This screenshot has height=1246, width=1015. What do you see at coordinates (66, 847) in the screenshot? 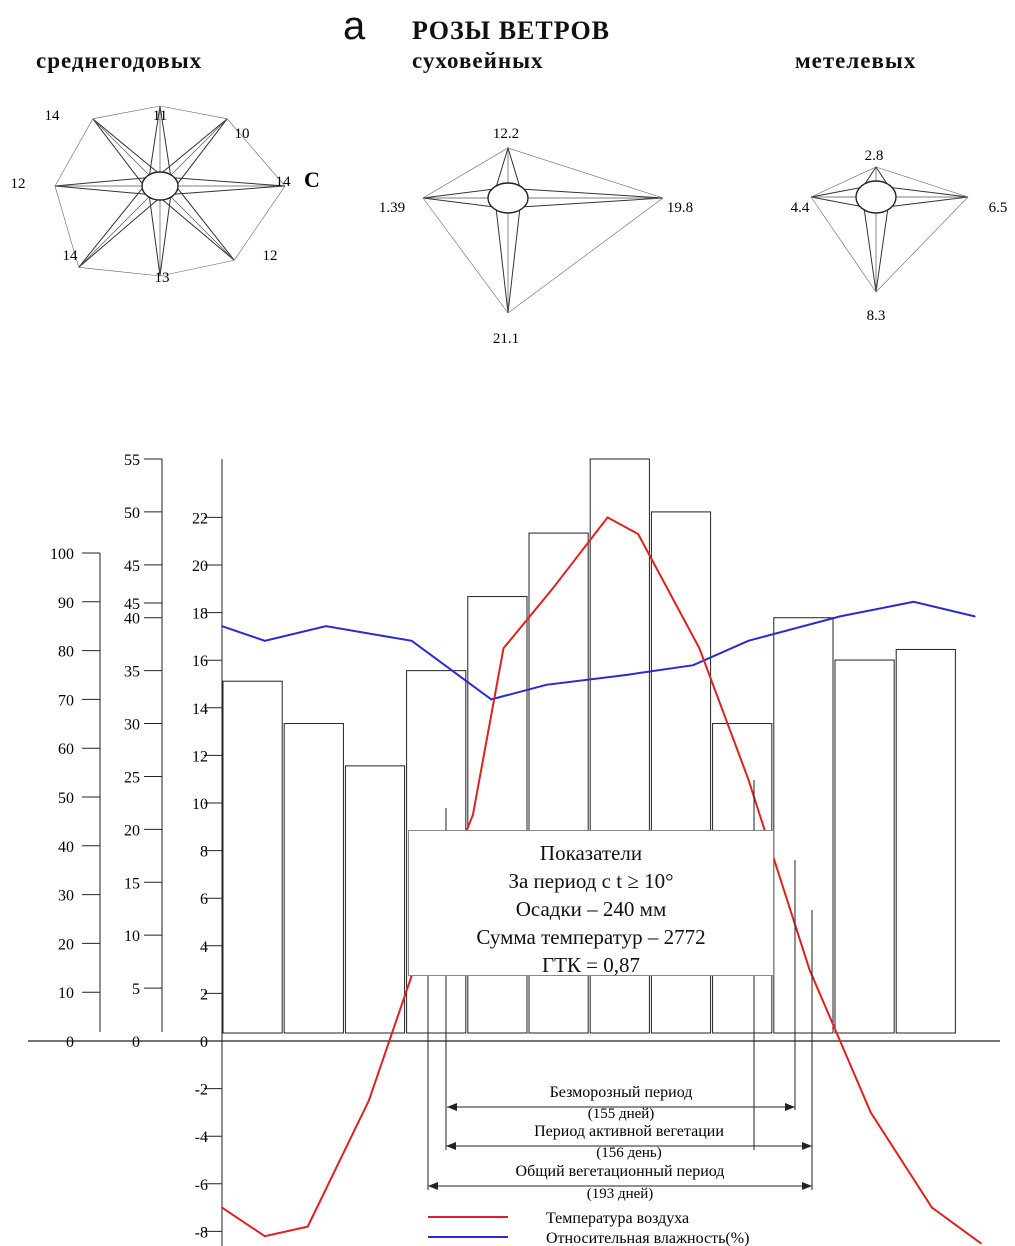
I see `humidity-tick-label: 40` at bounding box center [66, 847].